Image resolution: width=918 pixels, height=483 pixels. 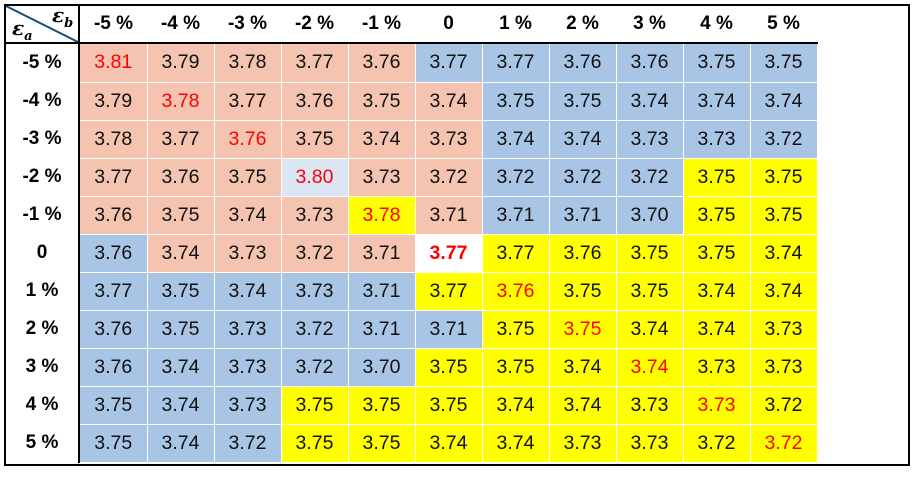 I want to click on row-header: -4 %, so click(x=43, y=101).